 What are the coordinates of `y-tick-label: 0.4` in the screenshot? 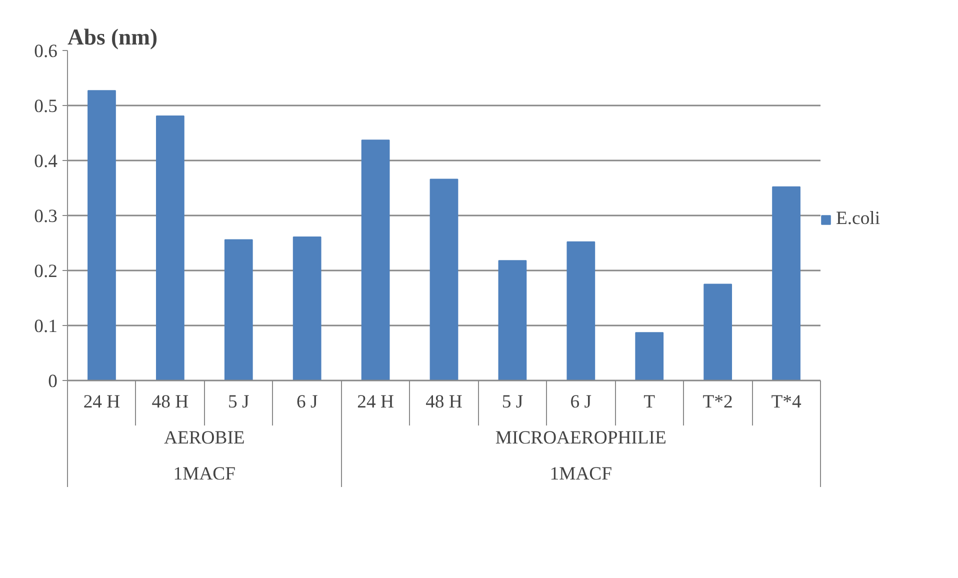 It's located at (46, 161).